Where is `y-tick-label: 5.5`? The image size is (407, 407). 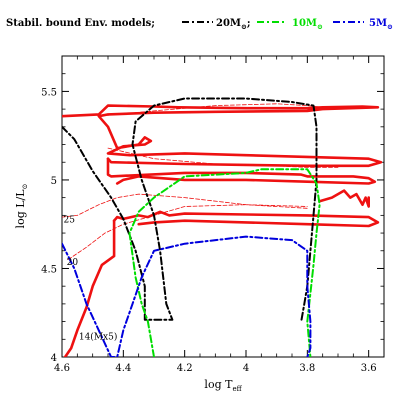
y-tick-label: 5.5 is located at coordinates (49, 92).